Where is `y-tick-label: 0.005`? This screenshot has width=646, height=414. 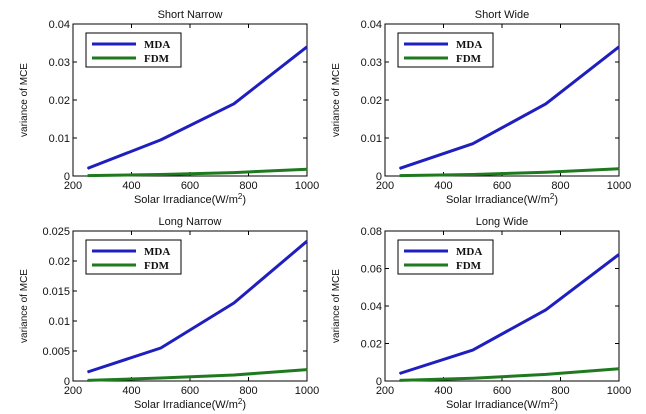
y-tick-label: 0.005 is located at coordinates (56, 352).